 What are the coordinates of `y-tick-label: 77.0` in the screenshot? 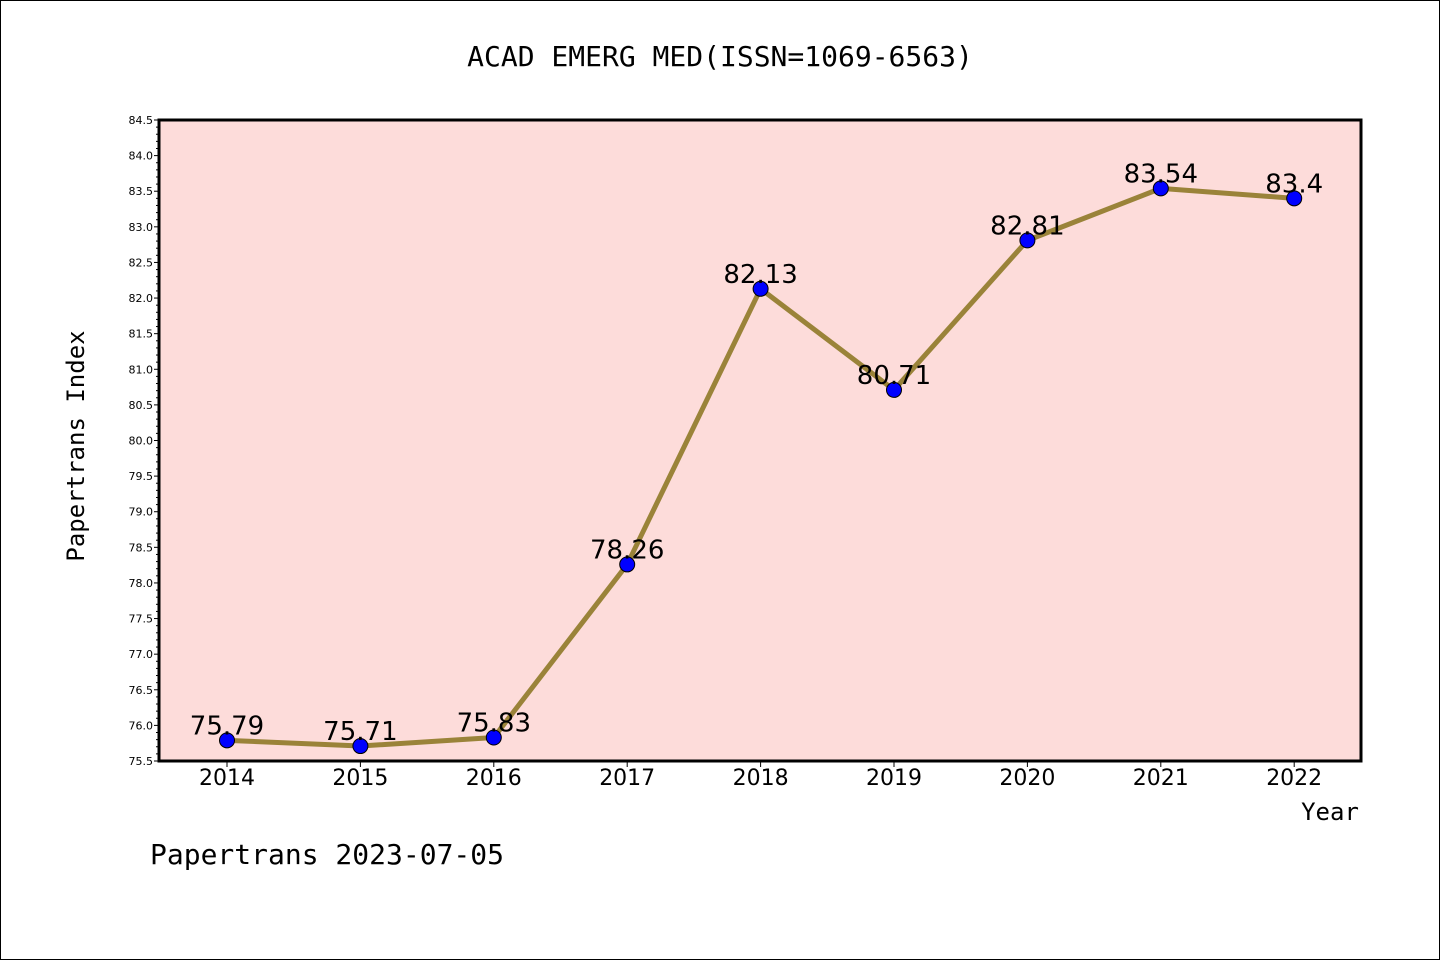 It's located at (141, 654).